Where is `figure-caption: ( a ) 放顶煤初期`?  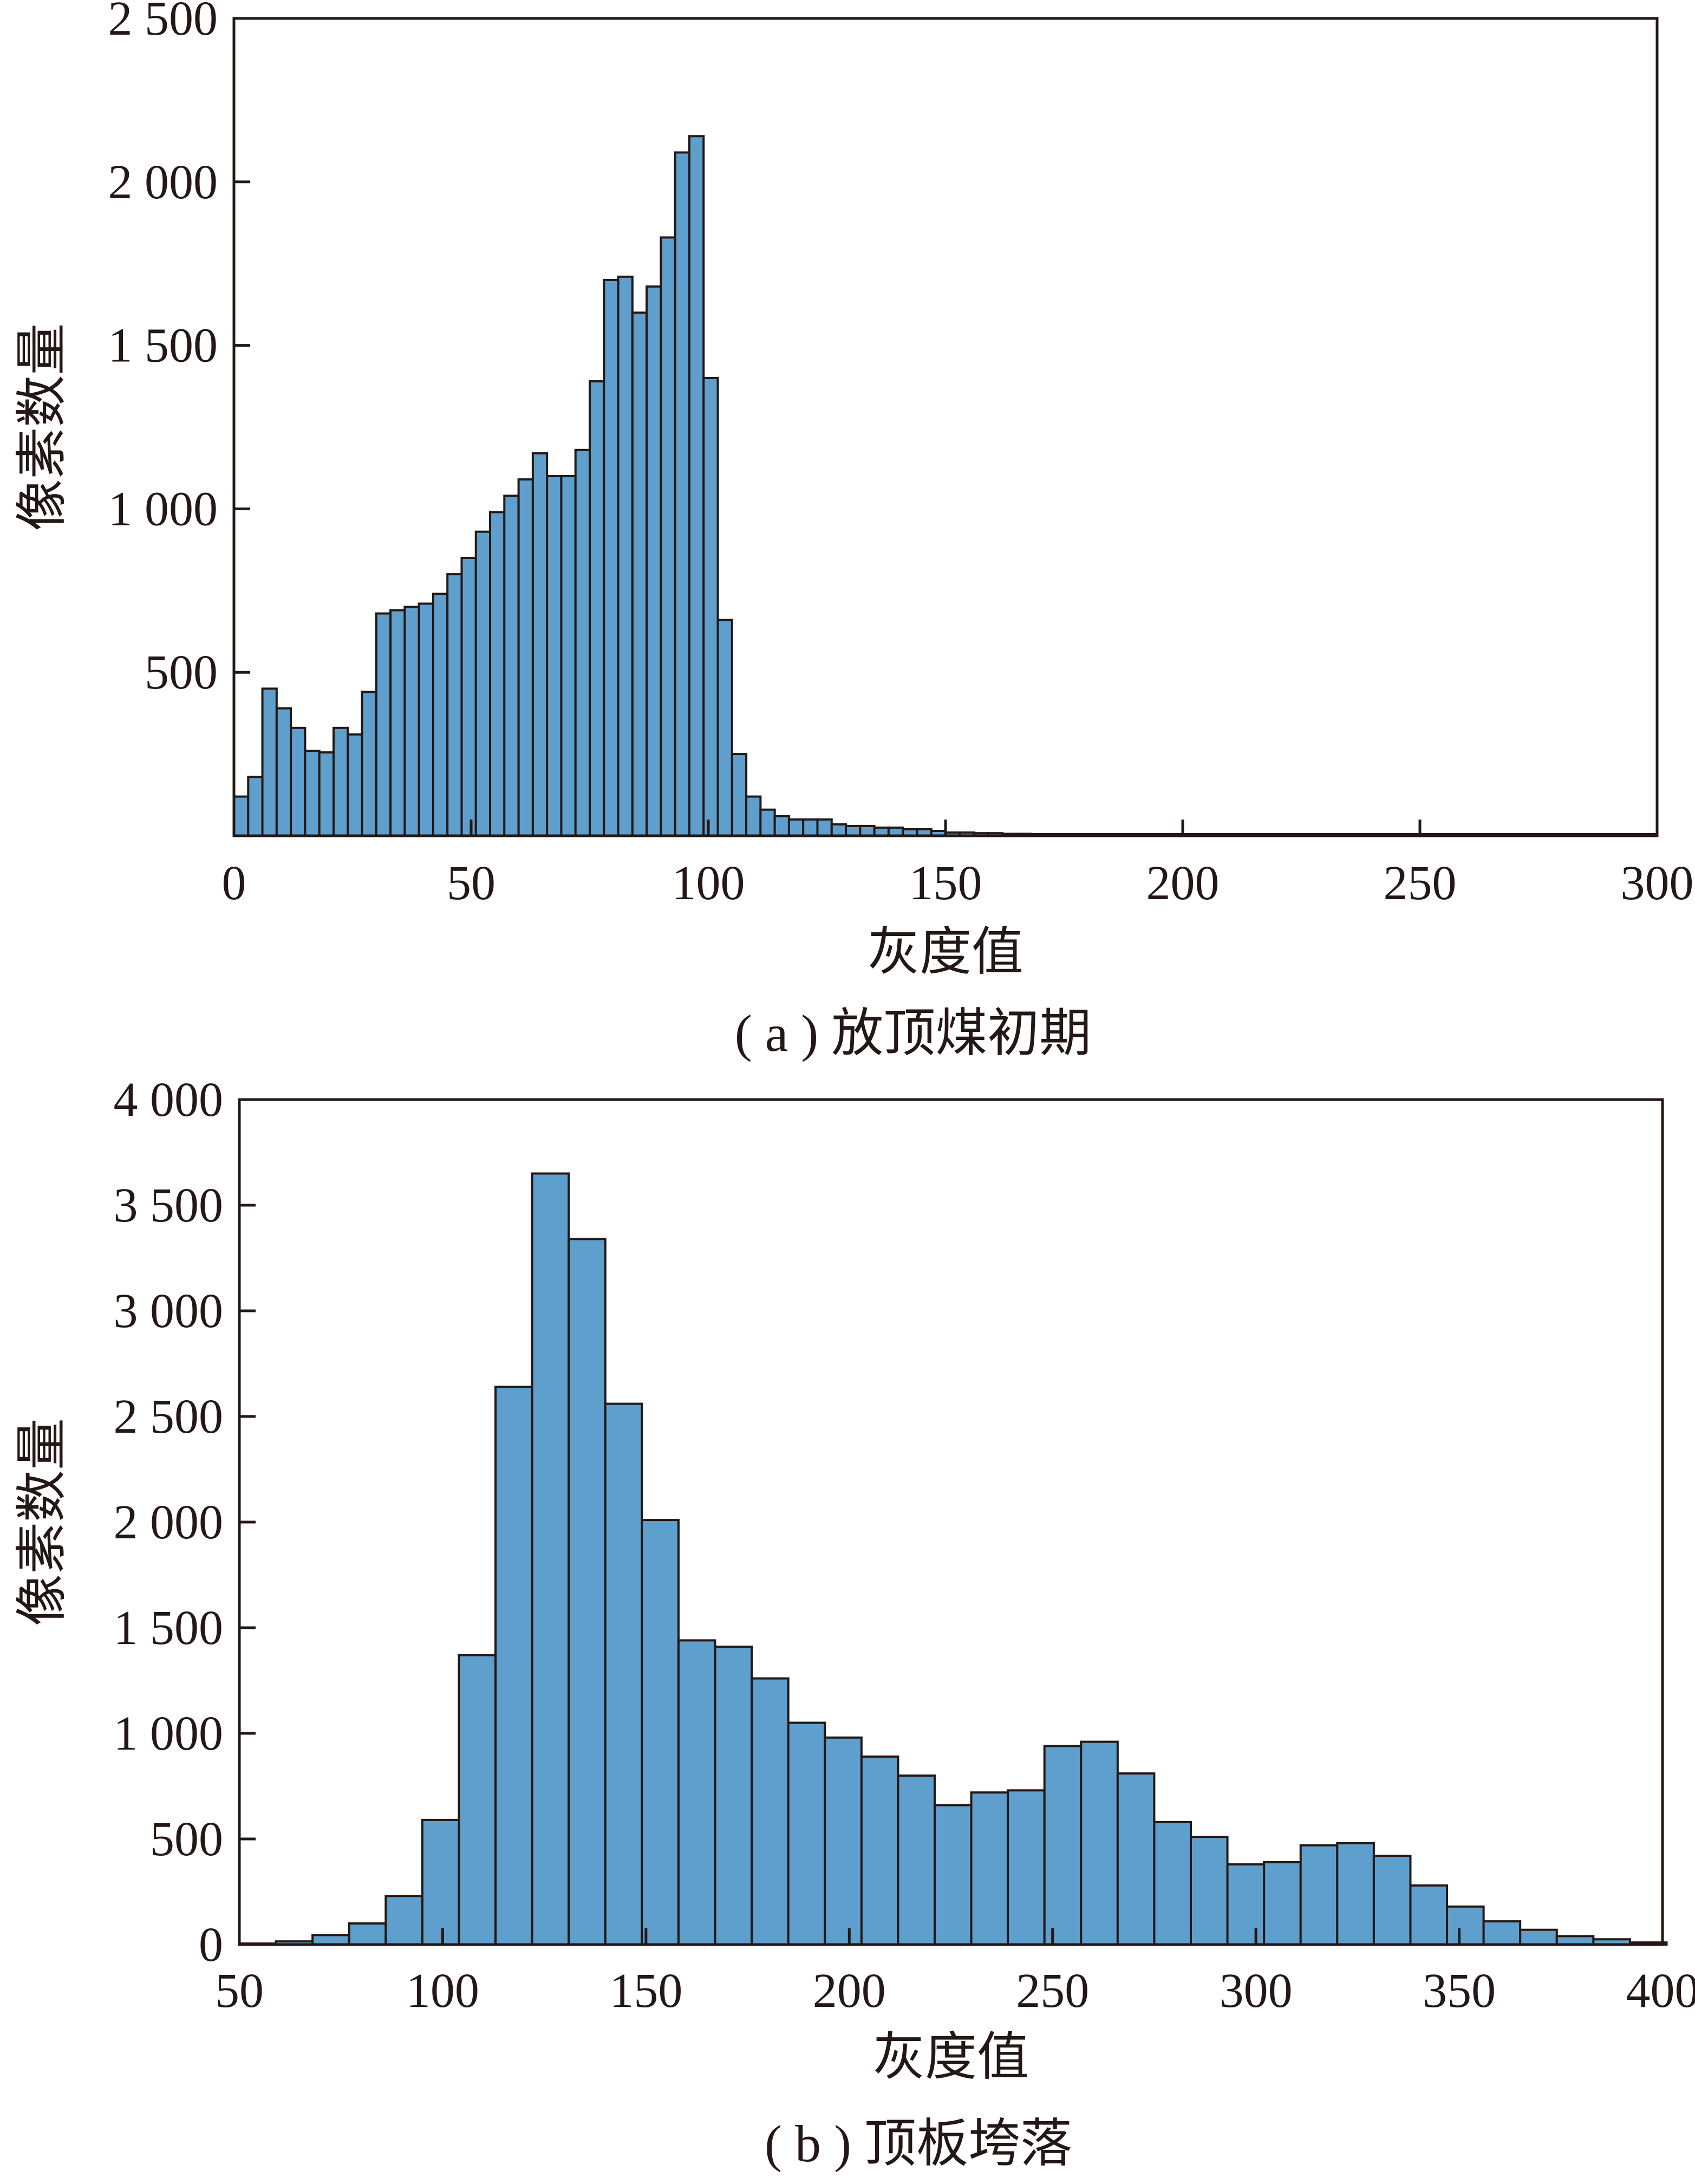 figure-caption: ( a ) 放顶煤初期 is located at coordinates (913, 1033).